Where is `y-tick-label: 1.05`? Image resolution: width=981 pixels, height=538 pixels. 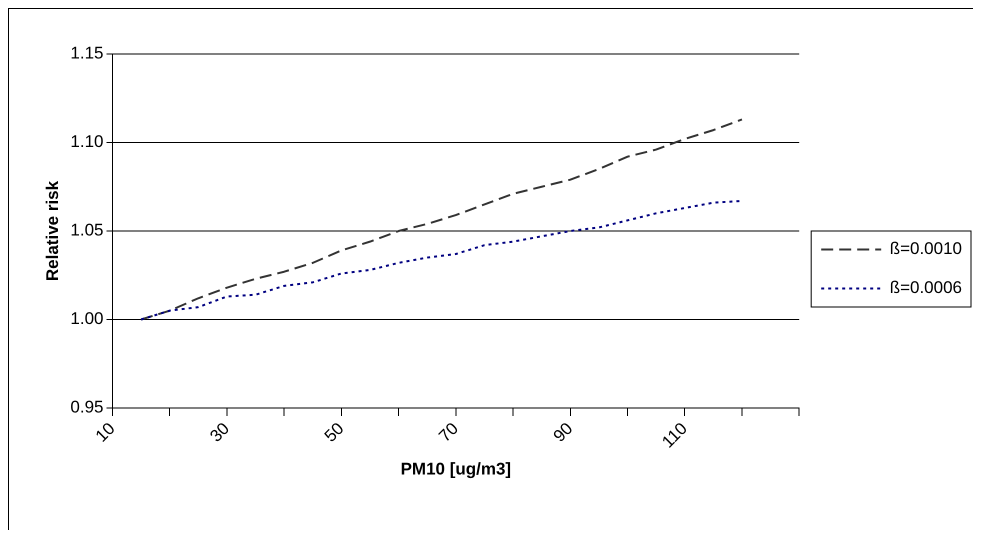 y-tick-label: 1.05 is located at coordinates (87, 230).